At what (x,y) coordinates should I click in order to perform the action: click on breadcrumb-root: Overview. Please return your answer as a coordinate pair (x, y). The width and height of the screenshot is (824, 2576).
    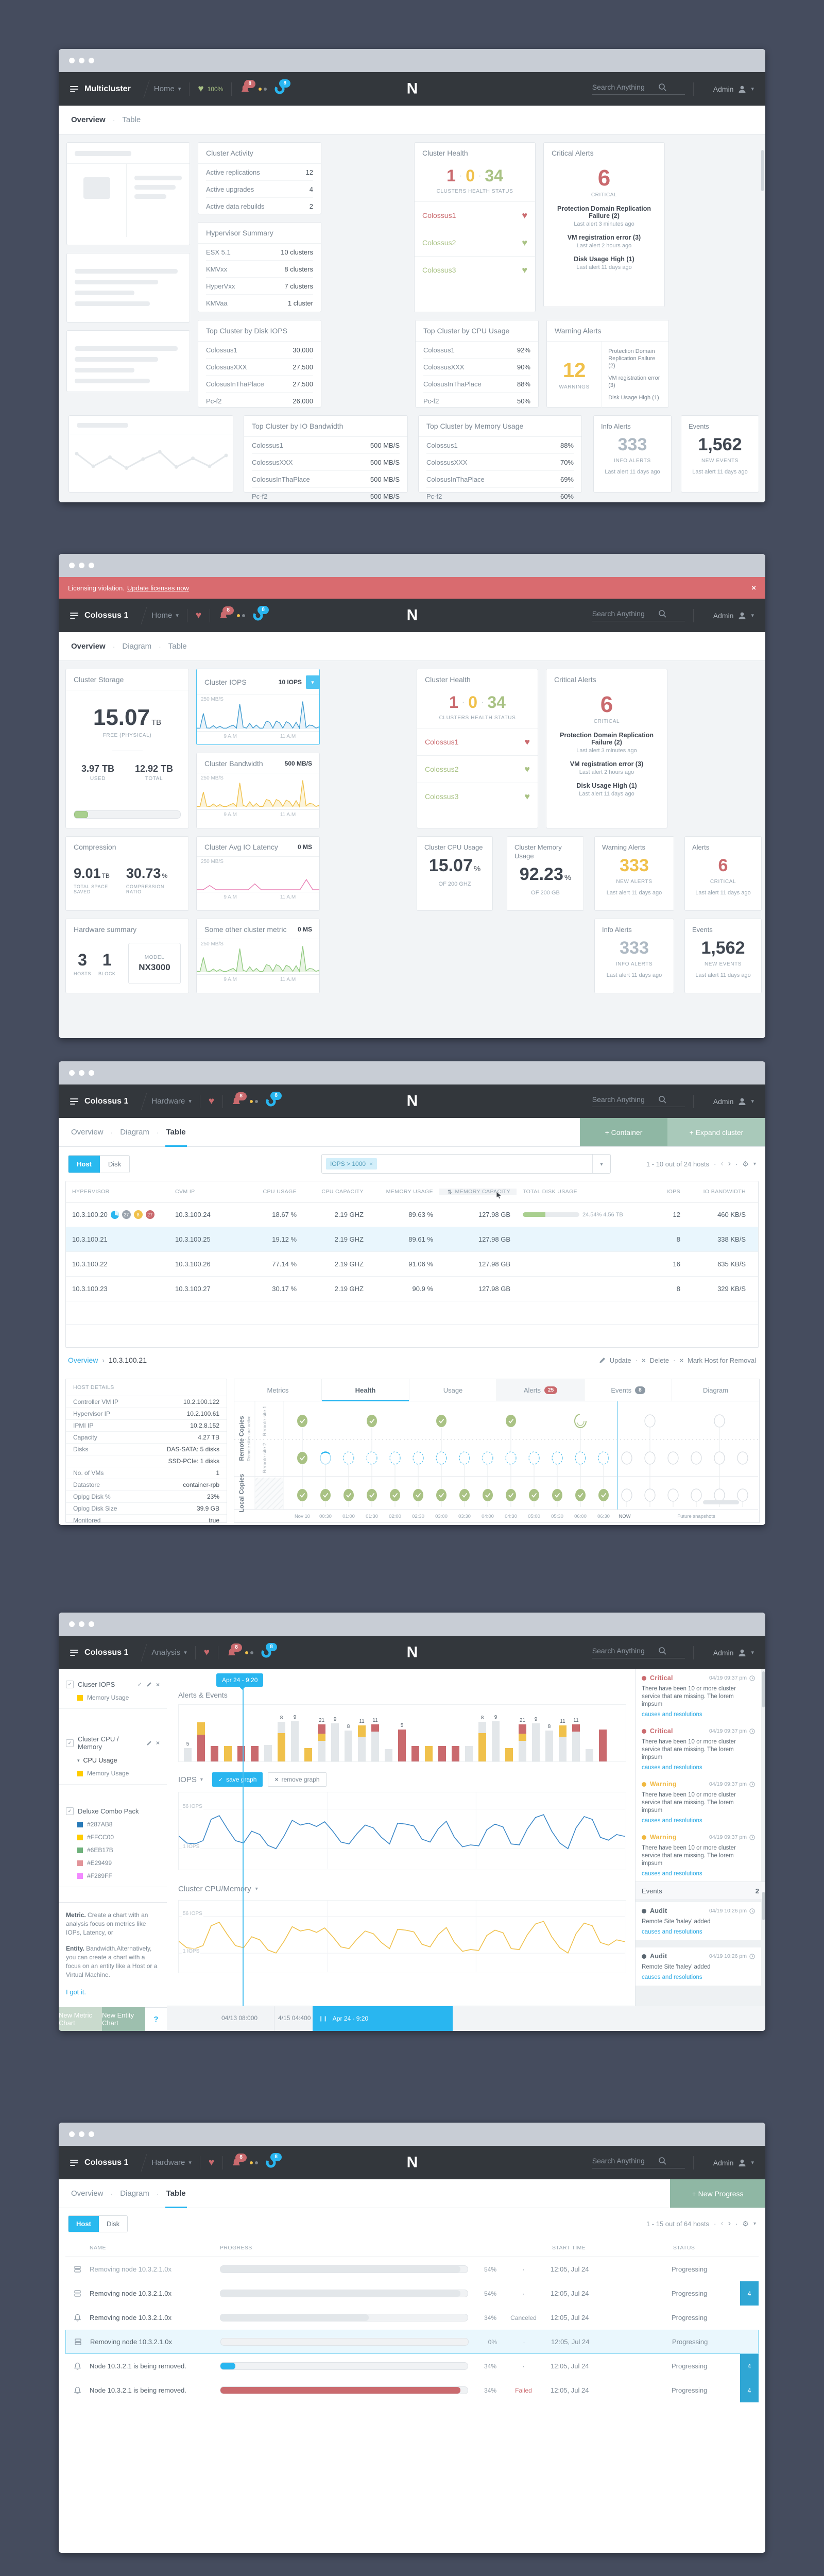
    Looking at the image, I should click on (83, 1360).